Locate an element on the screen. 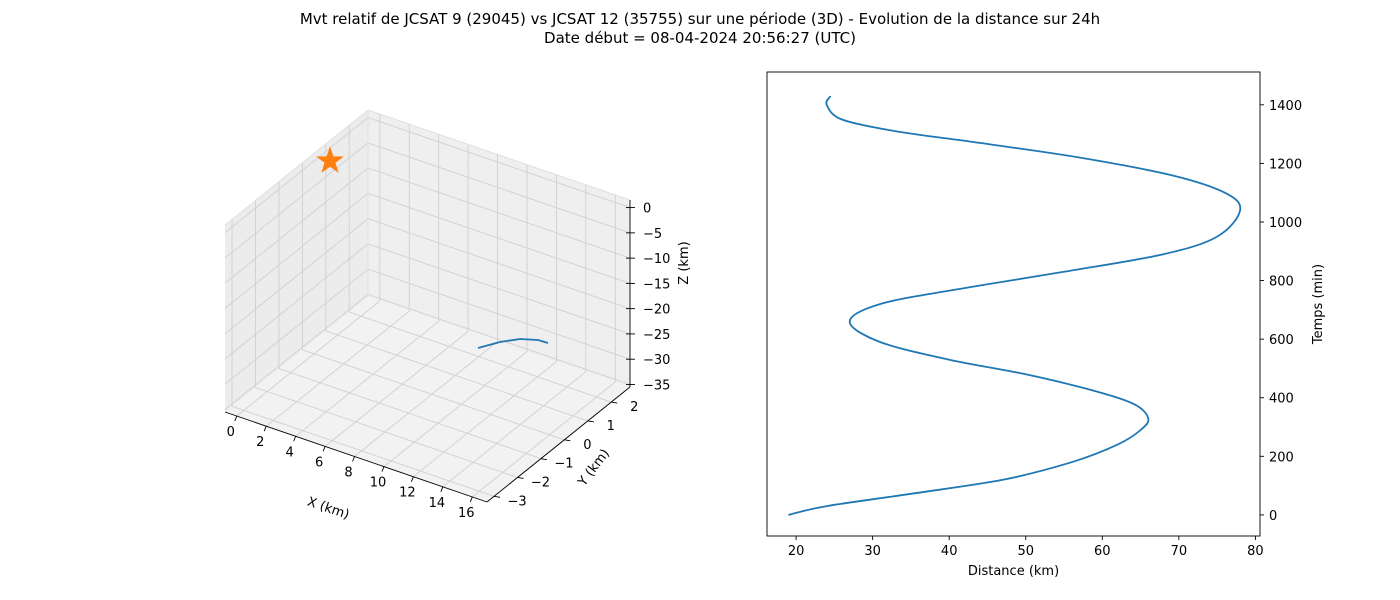  z-tick-label: −25 is located at coordinates (656, 335).